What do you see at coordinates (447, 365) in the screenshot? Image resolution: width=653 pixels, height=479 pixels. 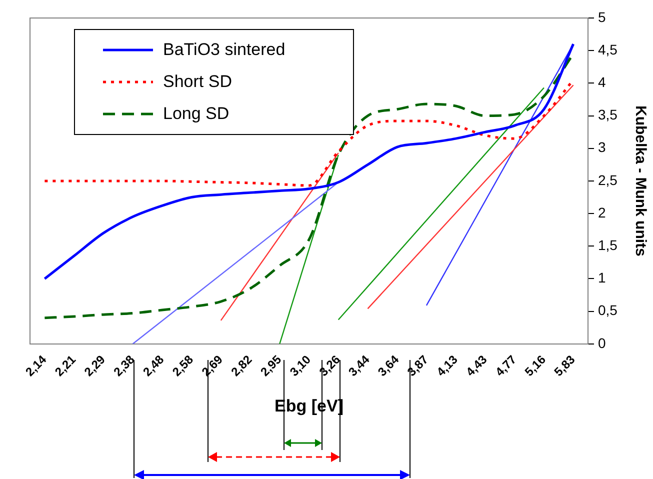 I see `x-tick-label: 4,13` at bounding box center [447, 365].